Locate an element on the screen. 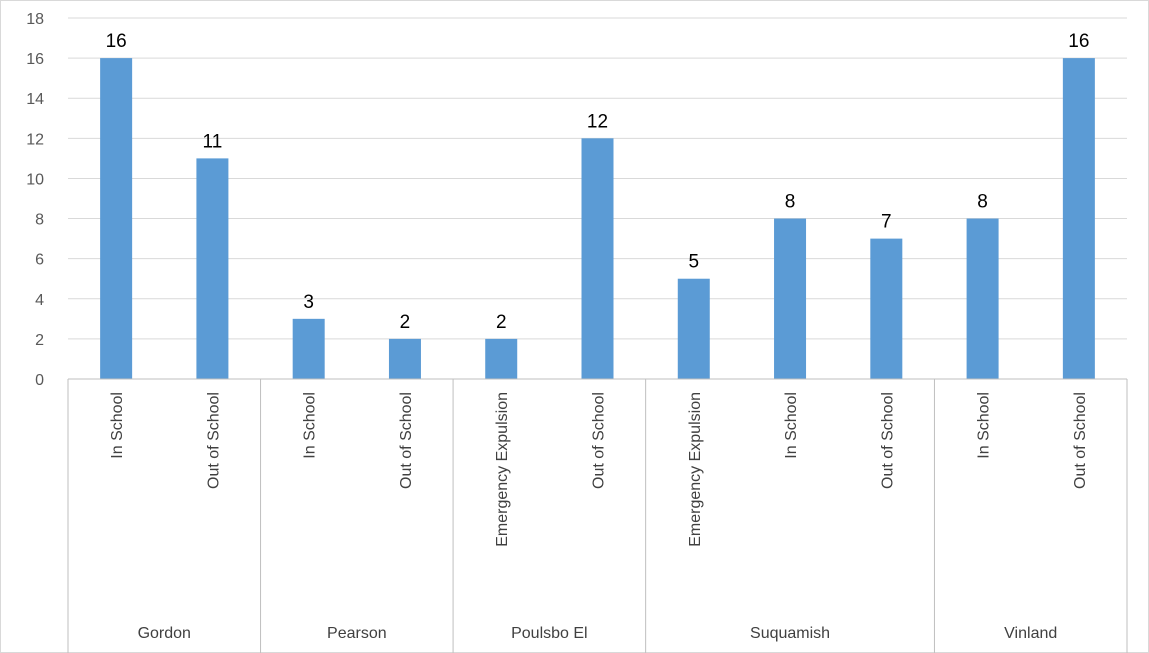 This screenshot has height=653, width=1149. data-label: 7 is located at coordinates (886, 222).